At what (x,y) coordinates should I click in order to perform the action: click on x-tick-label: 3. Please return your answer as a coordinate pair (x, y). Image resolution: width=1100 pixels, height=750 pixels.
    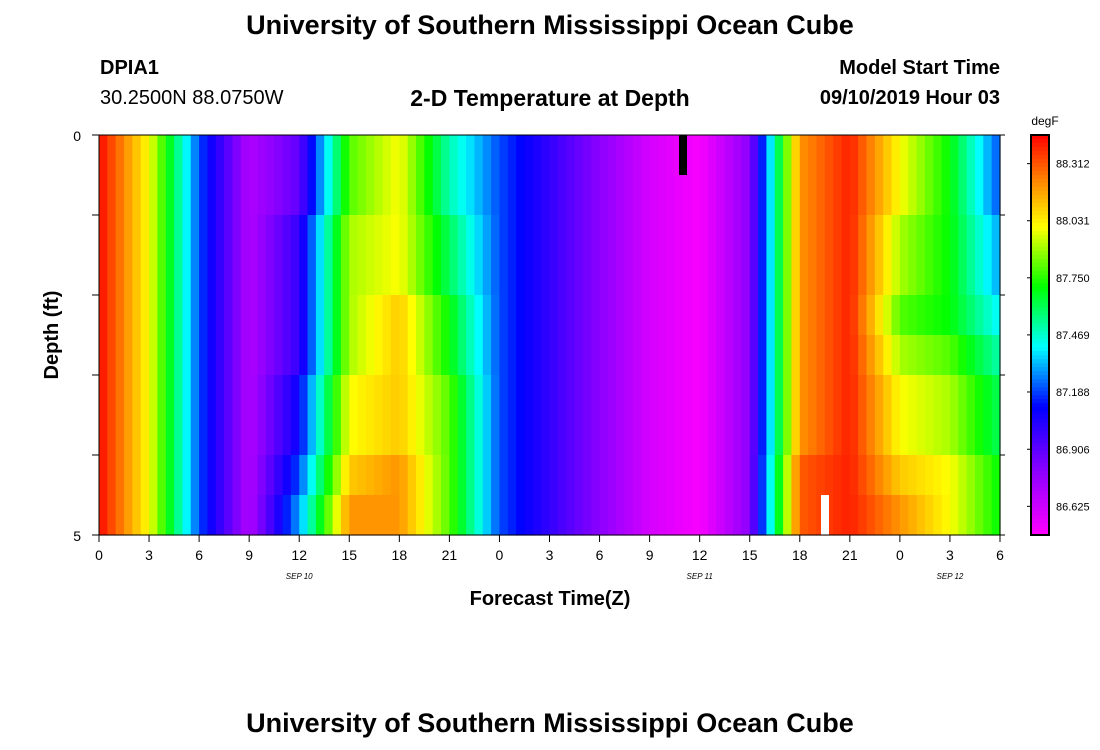
    Looking at the image, I should click on (550, 555).